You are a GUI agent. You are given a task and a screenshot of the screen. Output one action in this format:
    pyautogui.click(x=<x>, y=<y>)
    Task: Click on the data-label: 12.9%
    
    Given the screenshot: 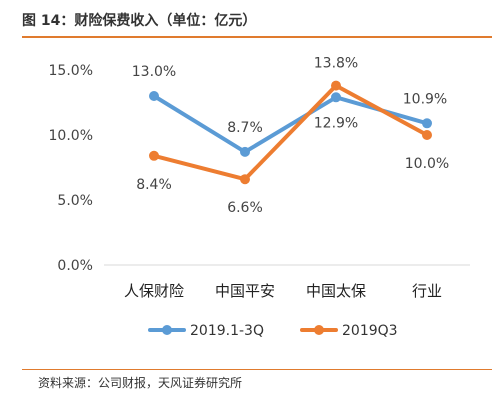 What is the action you would take?
    pyautogui.click(x=336, y=123)
    